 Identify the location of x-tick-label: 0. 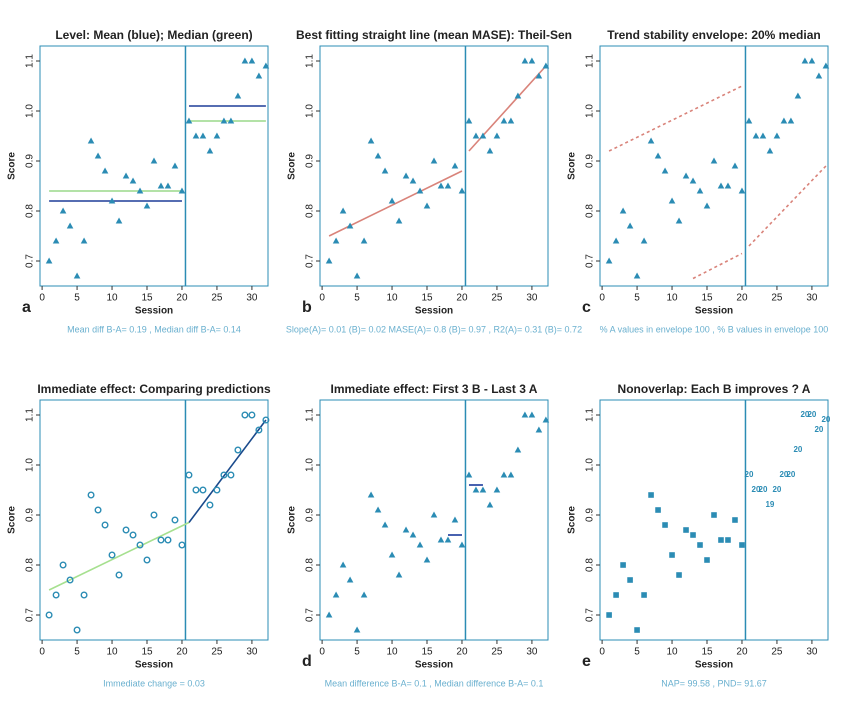
(42, 298).